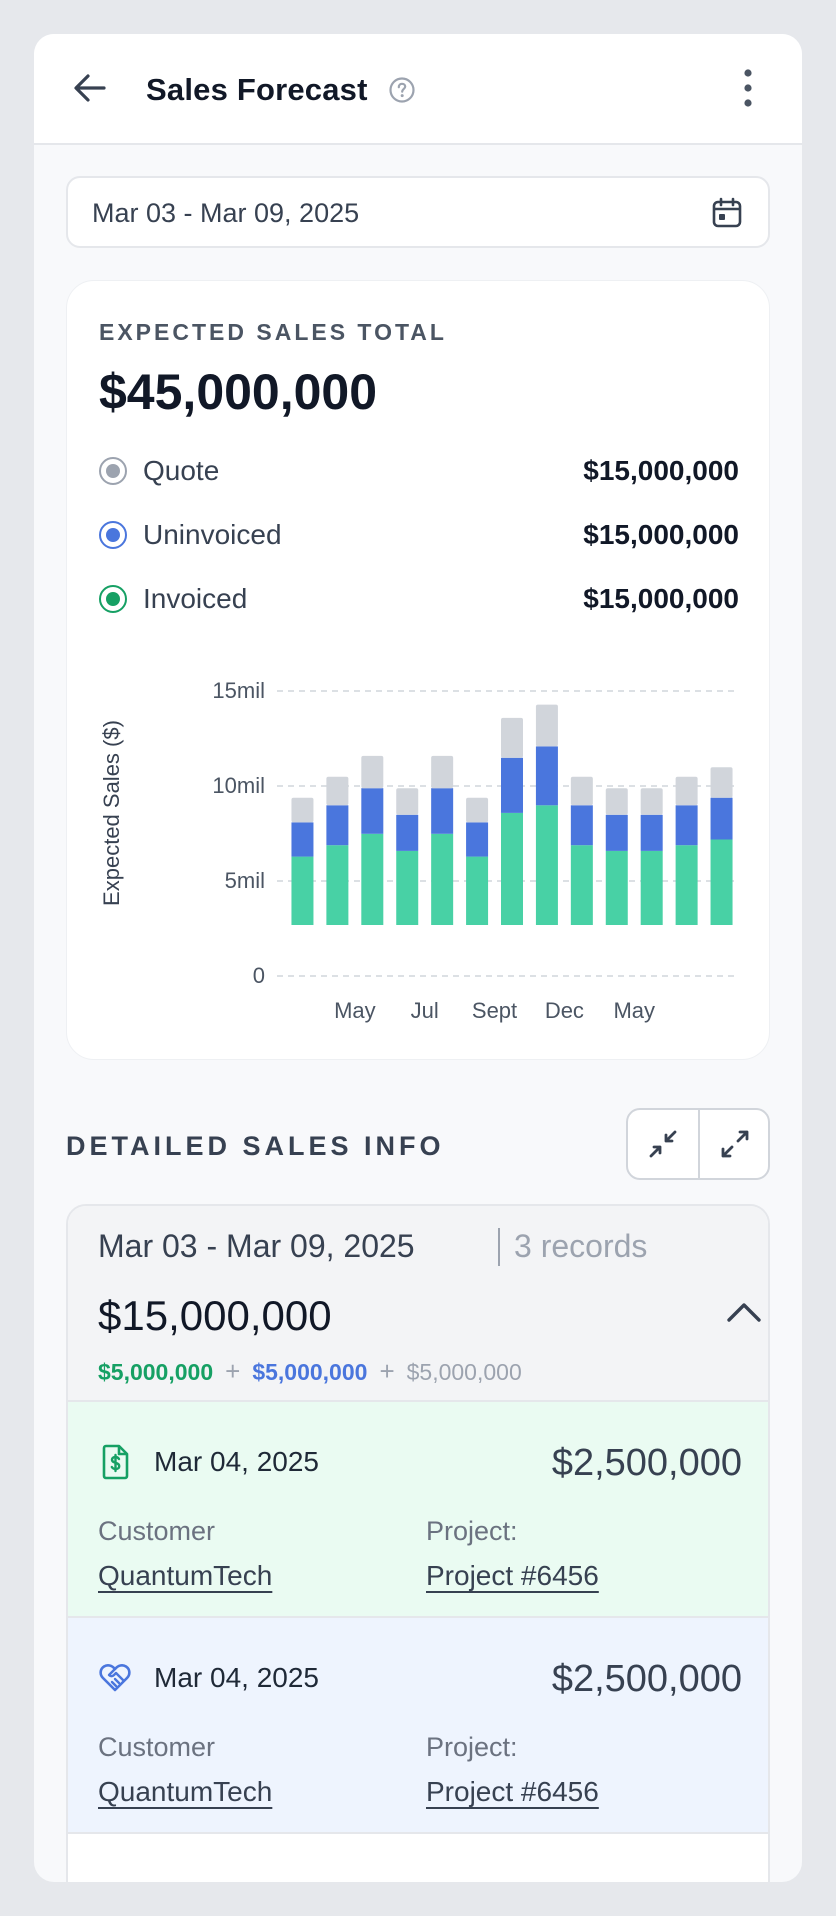 The width and height of the screenshot is (836, 1916). Describe the element at coordinates (233, 1371) in the screenshot. I see `plus-sign: +` at that location.